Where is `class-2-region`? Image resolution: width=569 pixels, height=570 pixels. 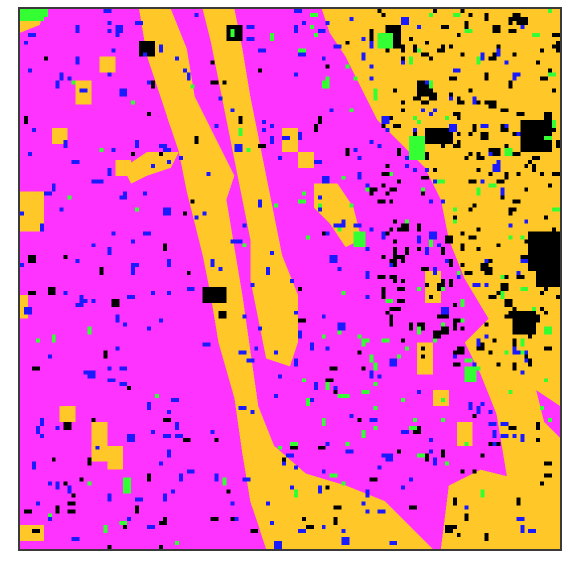 class-2-region is located at coordinates (480, 509).